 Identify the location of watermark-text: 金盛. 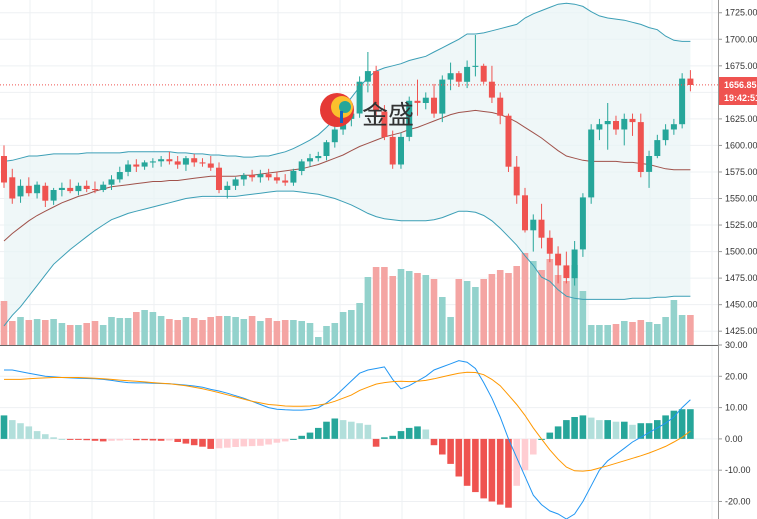
(388, 116).